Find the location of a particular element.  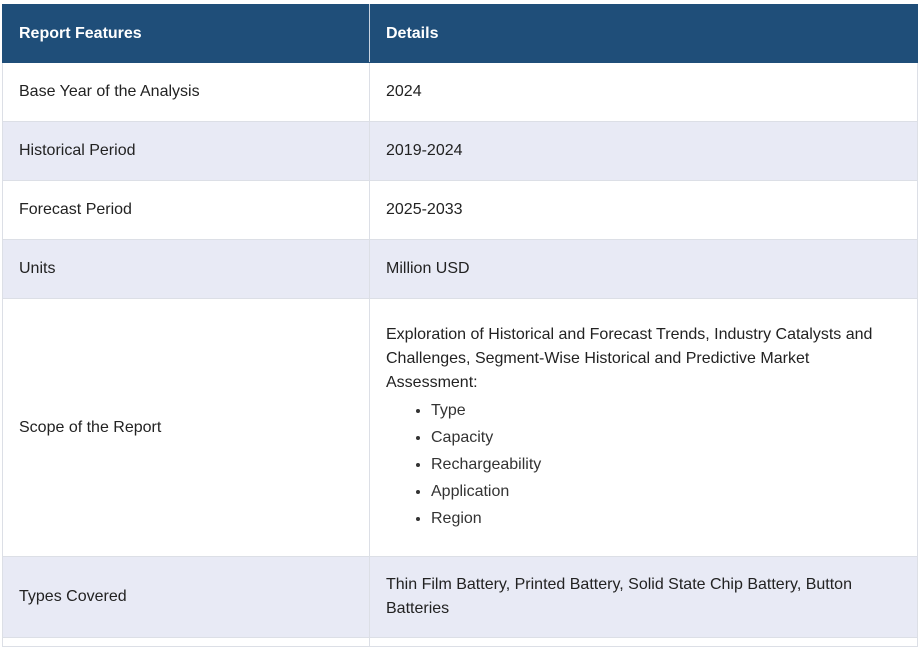

details-cell is located at coordinates (643, 642).